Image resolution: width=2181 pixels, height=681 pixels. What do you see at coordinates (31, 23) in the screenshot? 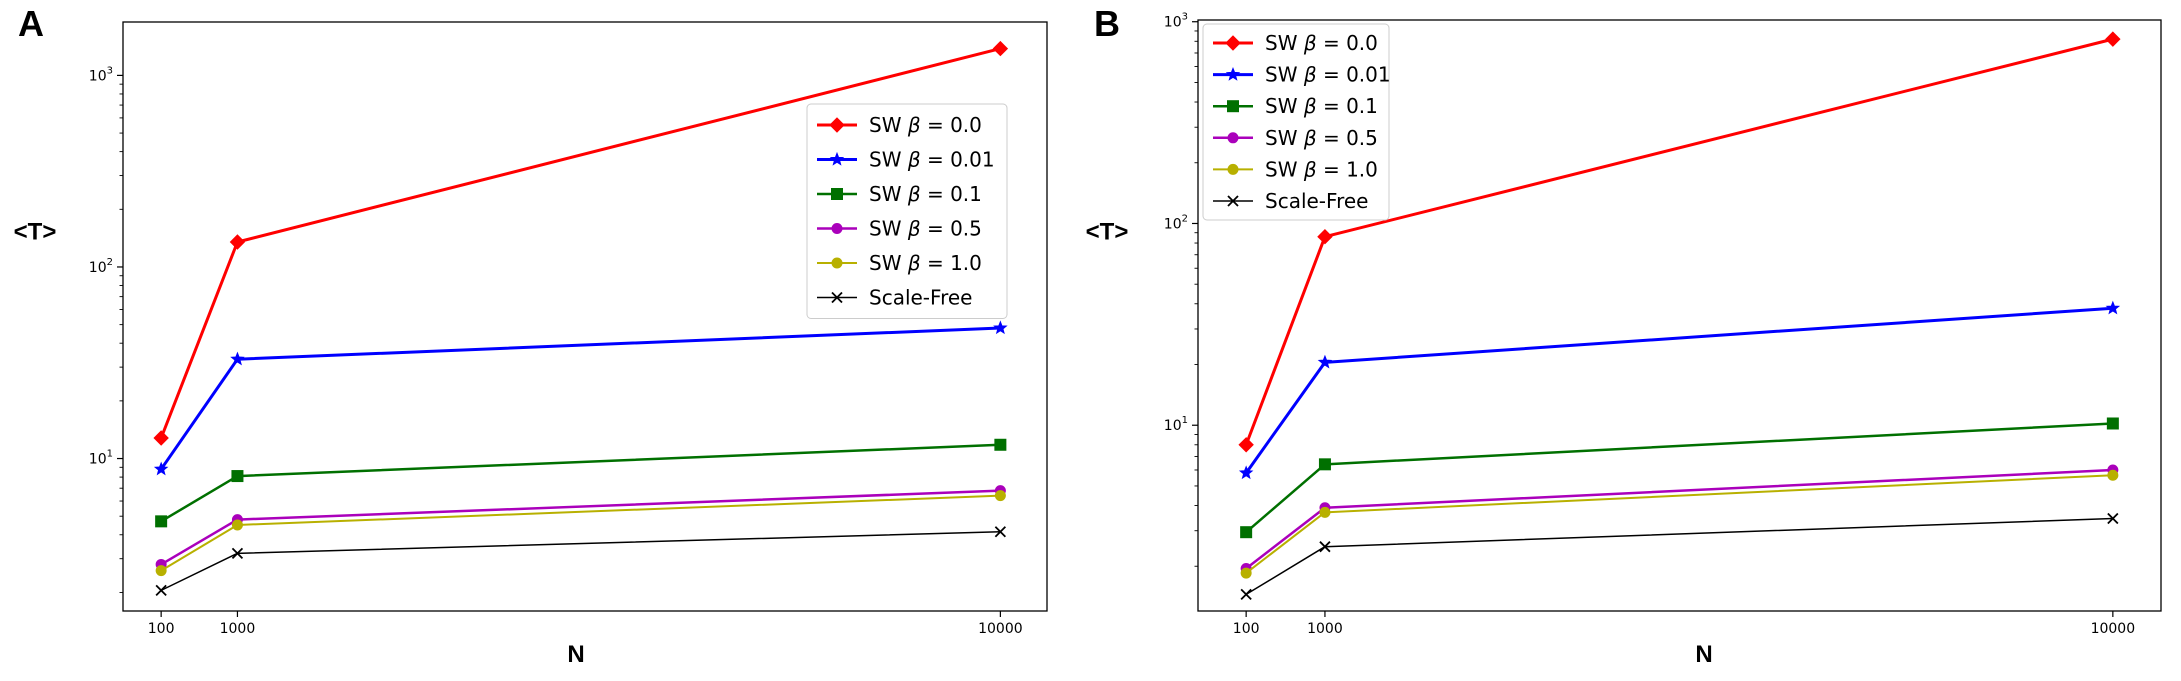
I see `panel-letter: A` at bounding box center [31, 23].